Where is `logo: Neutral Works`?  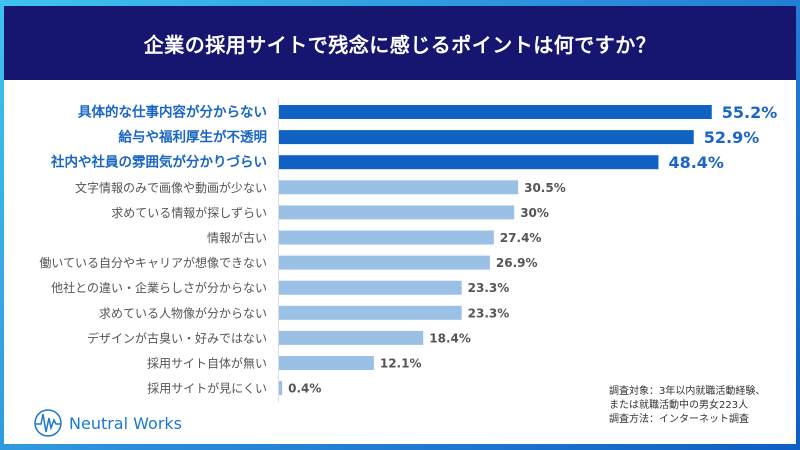
logo: Neutral Works is located at coordinates (107, 423).